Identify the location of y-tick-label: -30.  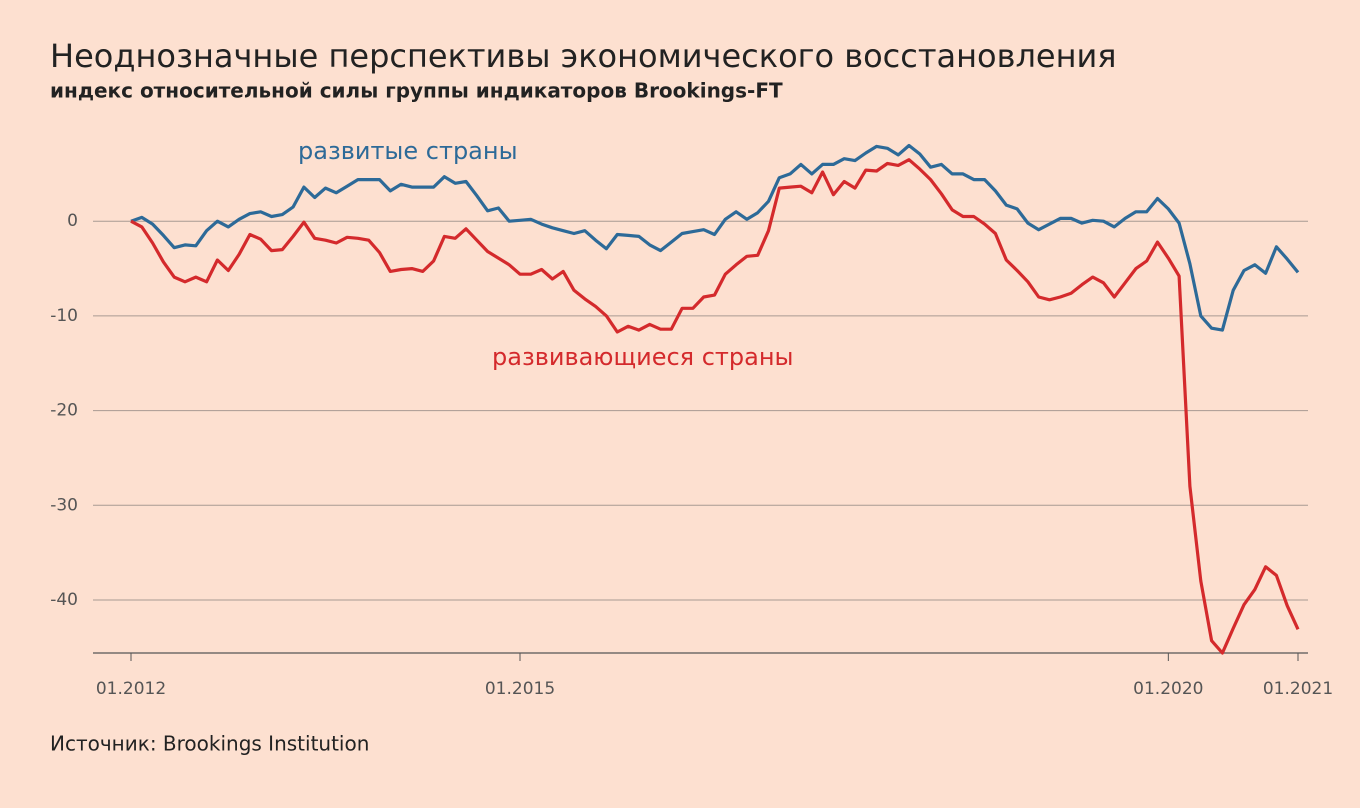
(64, 505).